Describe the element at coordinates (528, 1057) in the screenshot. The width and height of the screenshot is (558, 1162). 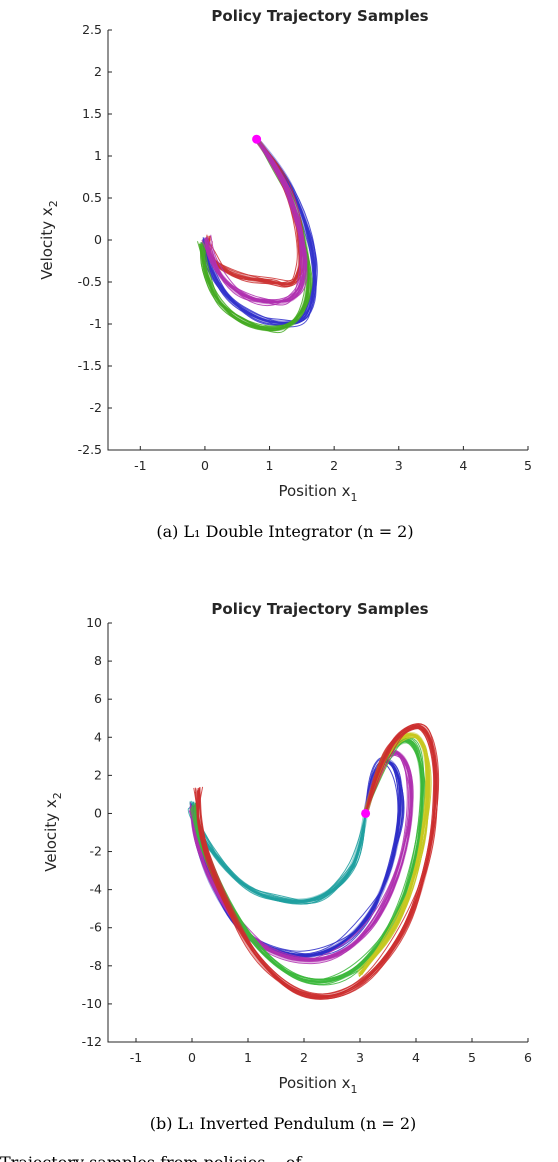
I see `x-tick-label: 6` at that location.